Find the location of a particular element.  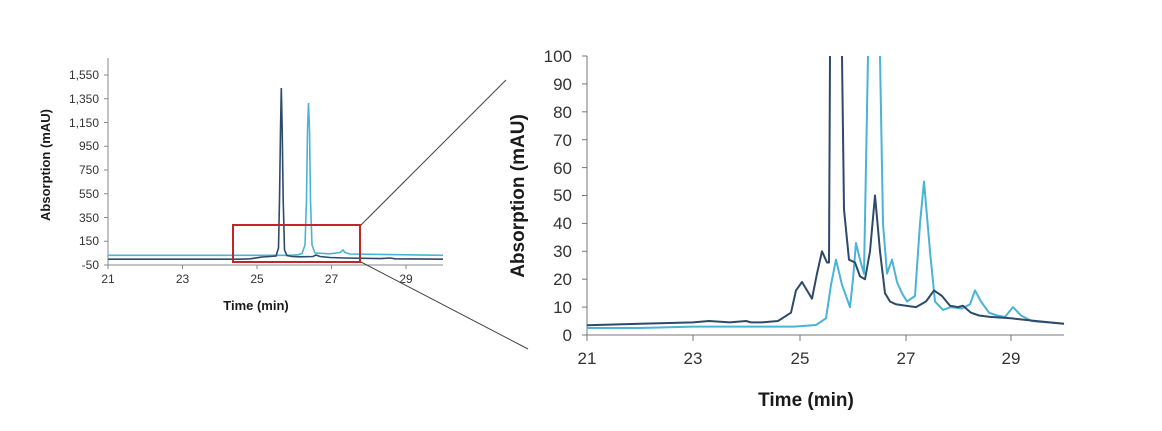

svg-text: 1,150 is located at coordinates (84, 123).